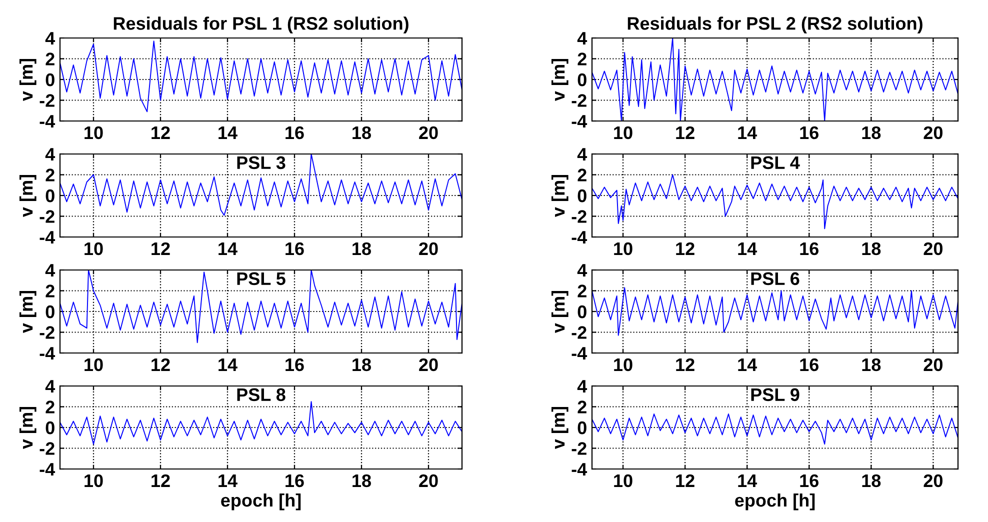  What do you see at coordinates (775, 25) in the screenshot?
I see `chart-title: Residuals for PSL 2 (RS2 solution)` at bounding box center [775, 25].